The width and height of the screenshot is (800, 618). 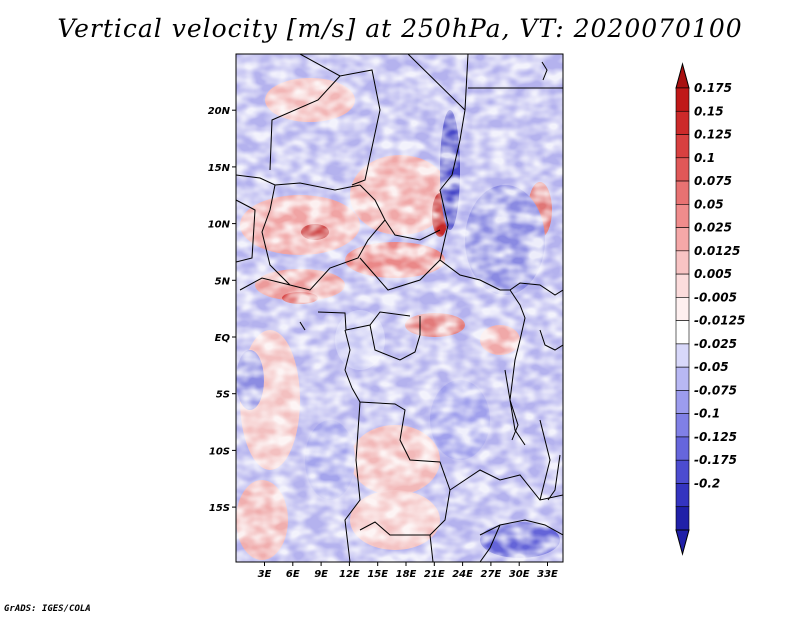 I want to click on colorbar-label: -0.1, so click(x=707, y=414).